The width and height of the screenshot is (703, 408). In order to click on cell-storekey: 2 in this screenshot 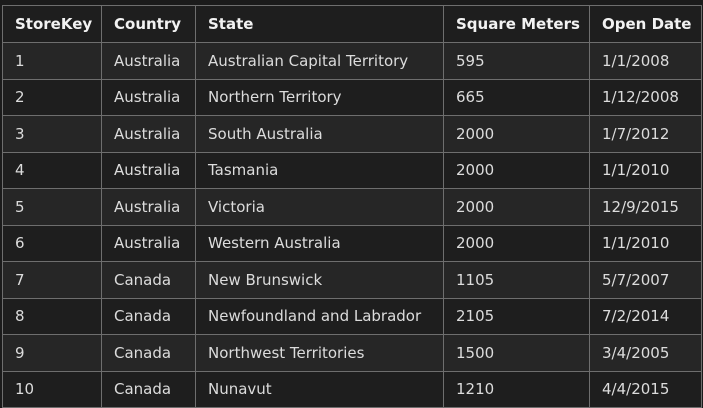, I will do `click(52, 97)`.